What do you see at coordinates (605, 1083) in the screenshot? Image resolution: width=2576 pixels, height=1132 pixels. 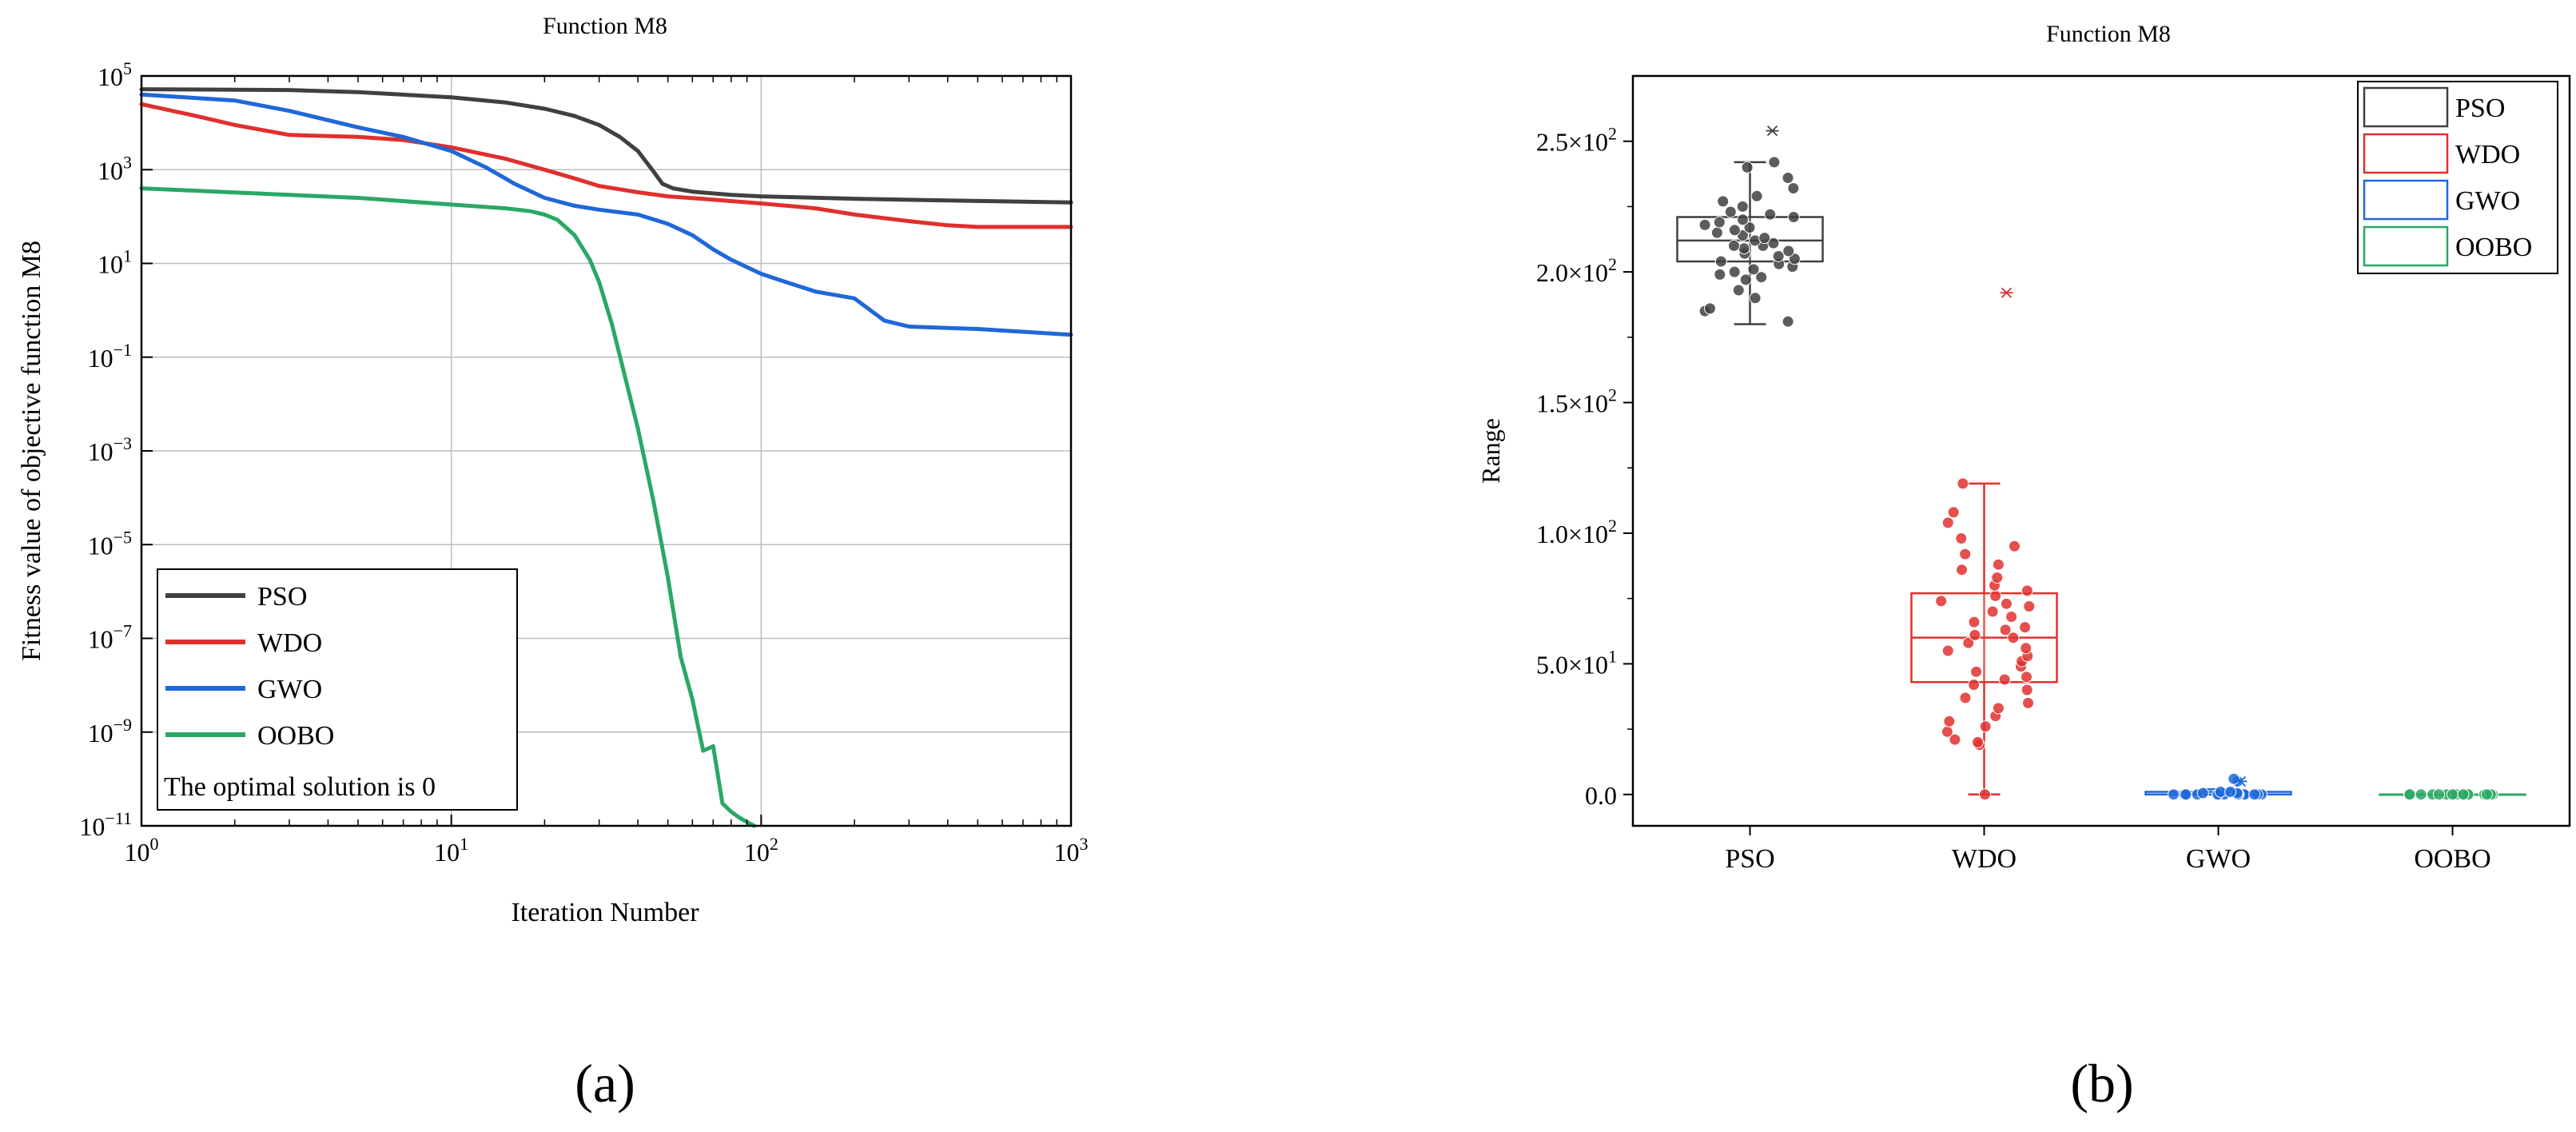 I see `panel-a-label: (a)` at bounding box center [605, 1083].